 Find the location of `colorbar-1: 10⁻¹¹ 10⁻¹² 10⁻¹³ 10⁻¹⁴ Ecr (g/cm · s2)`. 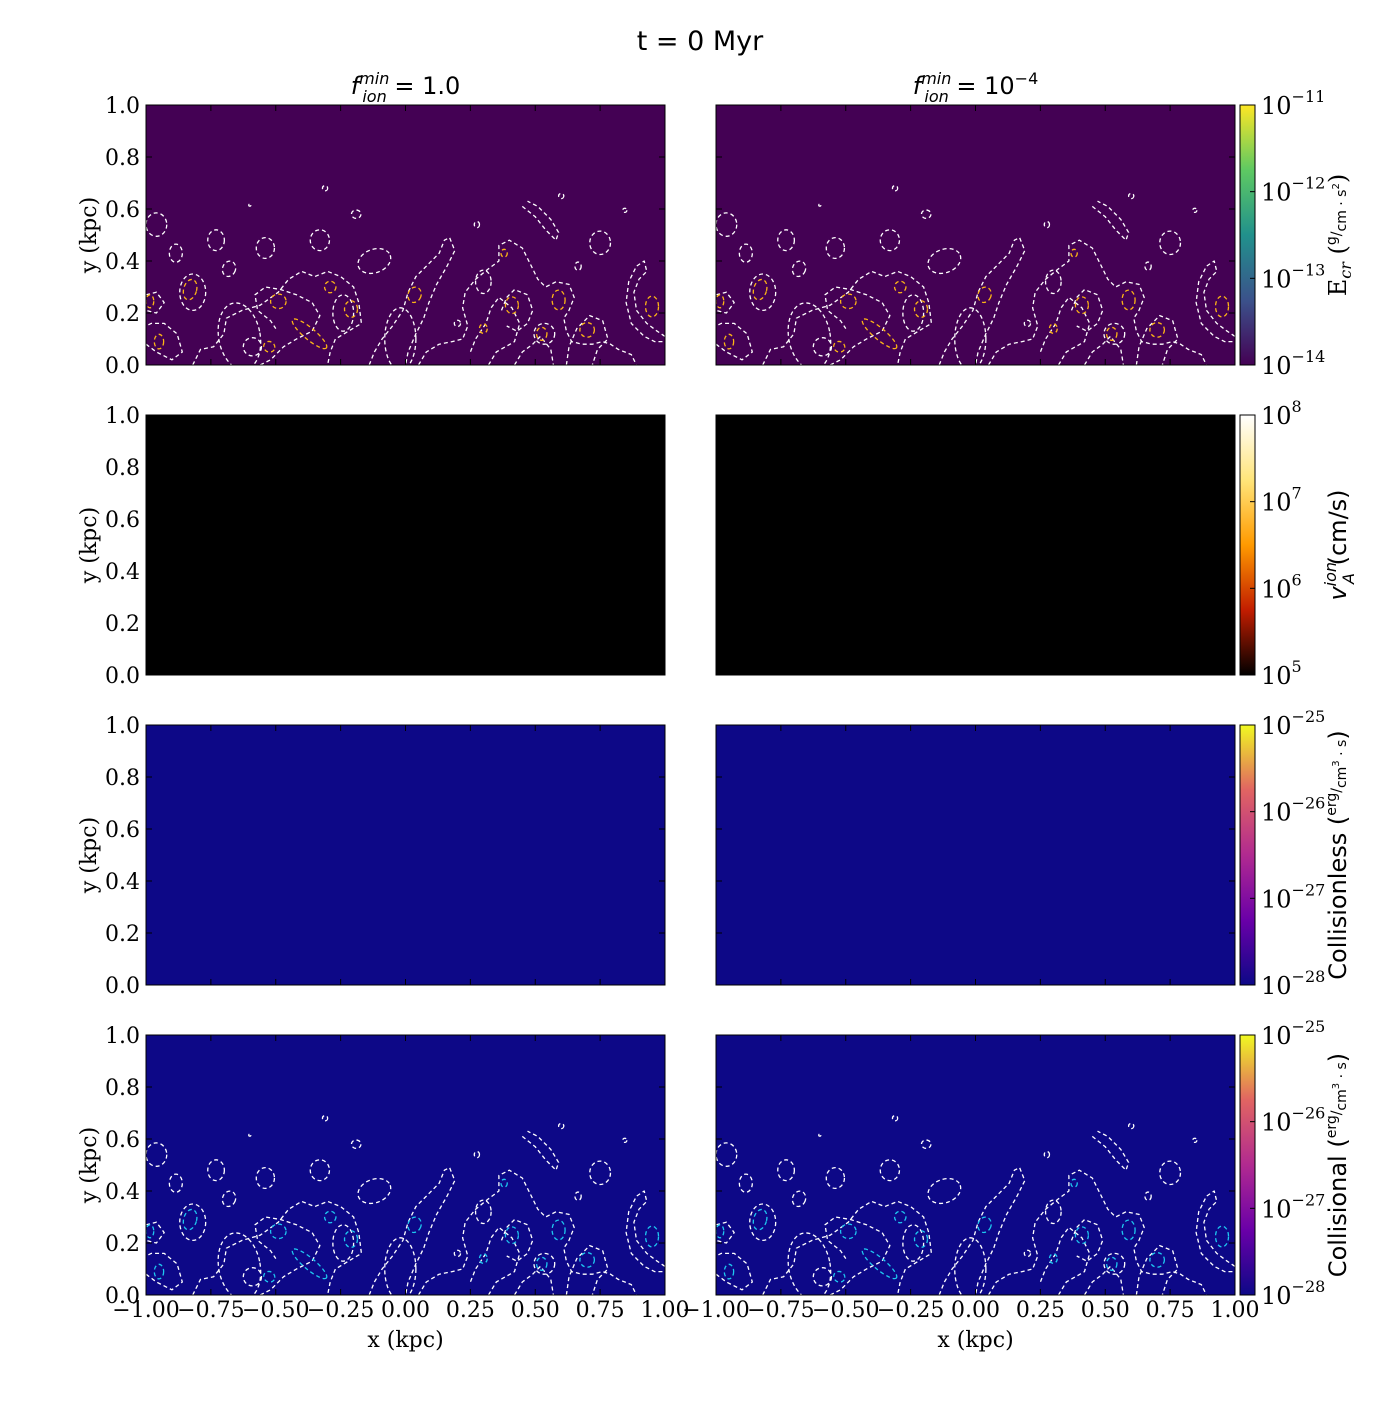

colorbar-1: 10⁻¹¹ 10⁻¹² 10⁻¹³ 10⁻¹⁴ Ecr (g/cm · s2) is located at coordinates (1297, 233).